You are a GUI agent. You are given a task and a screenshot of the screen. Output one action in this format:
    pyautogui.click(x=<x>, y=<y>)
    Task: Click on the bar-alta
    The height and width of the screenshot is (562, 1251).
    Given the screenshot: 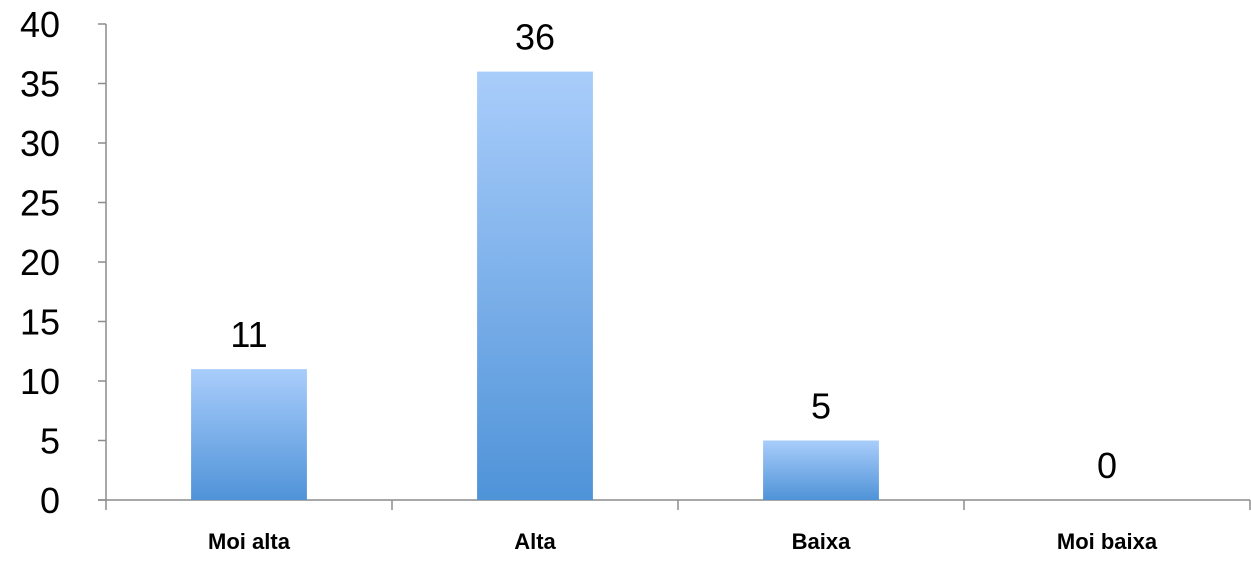 What is the action you would take?
    pyautogui.click(x=535, y=285)
    